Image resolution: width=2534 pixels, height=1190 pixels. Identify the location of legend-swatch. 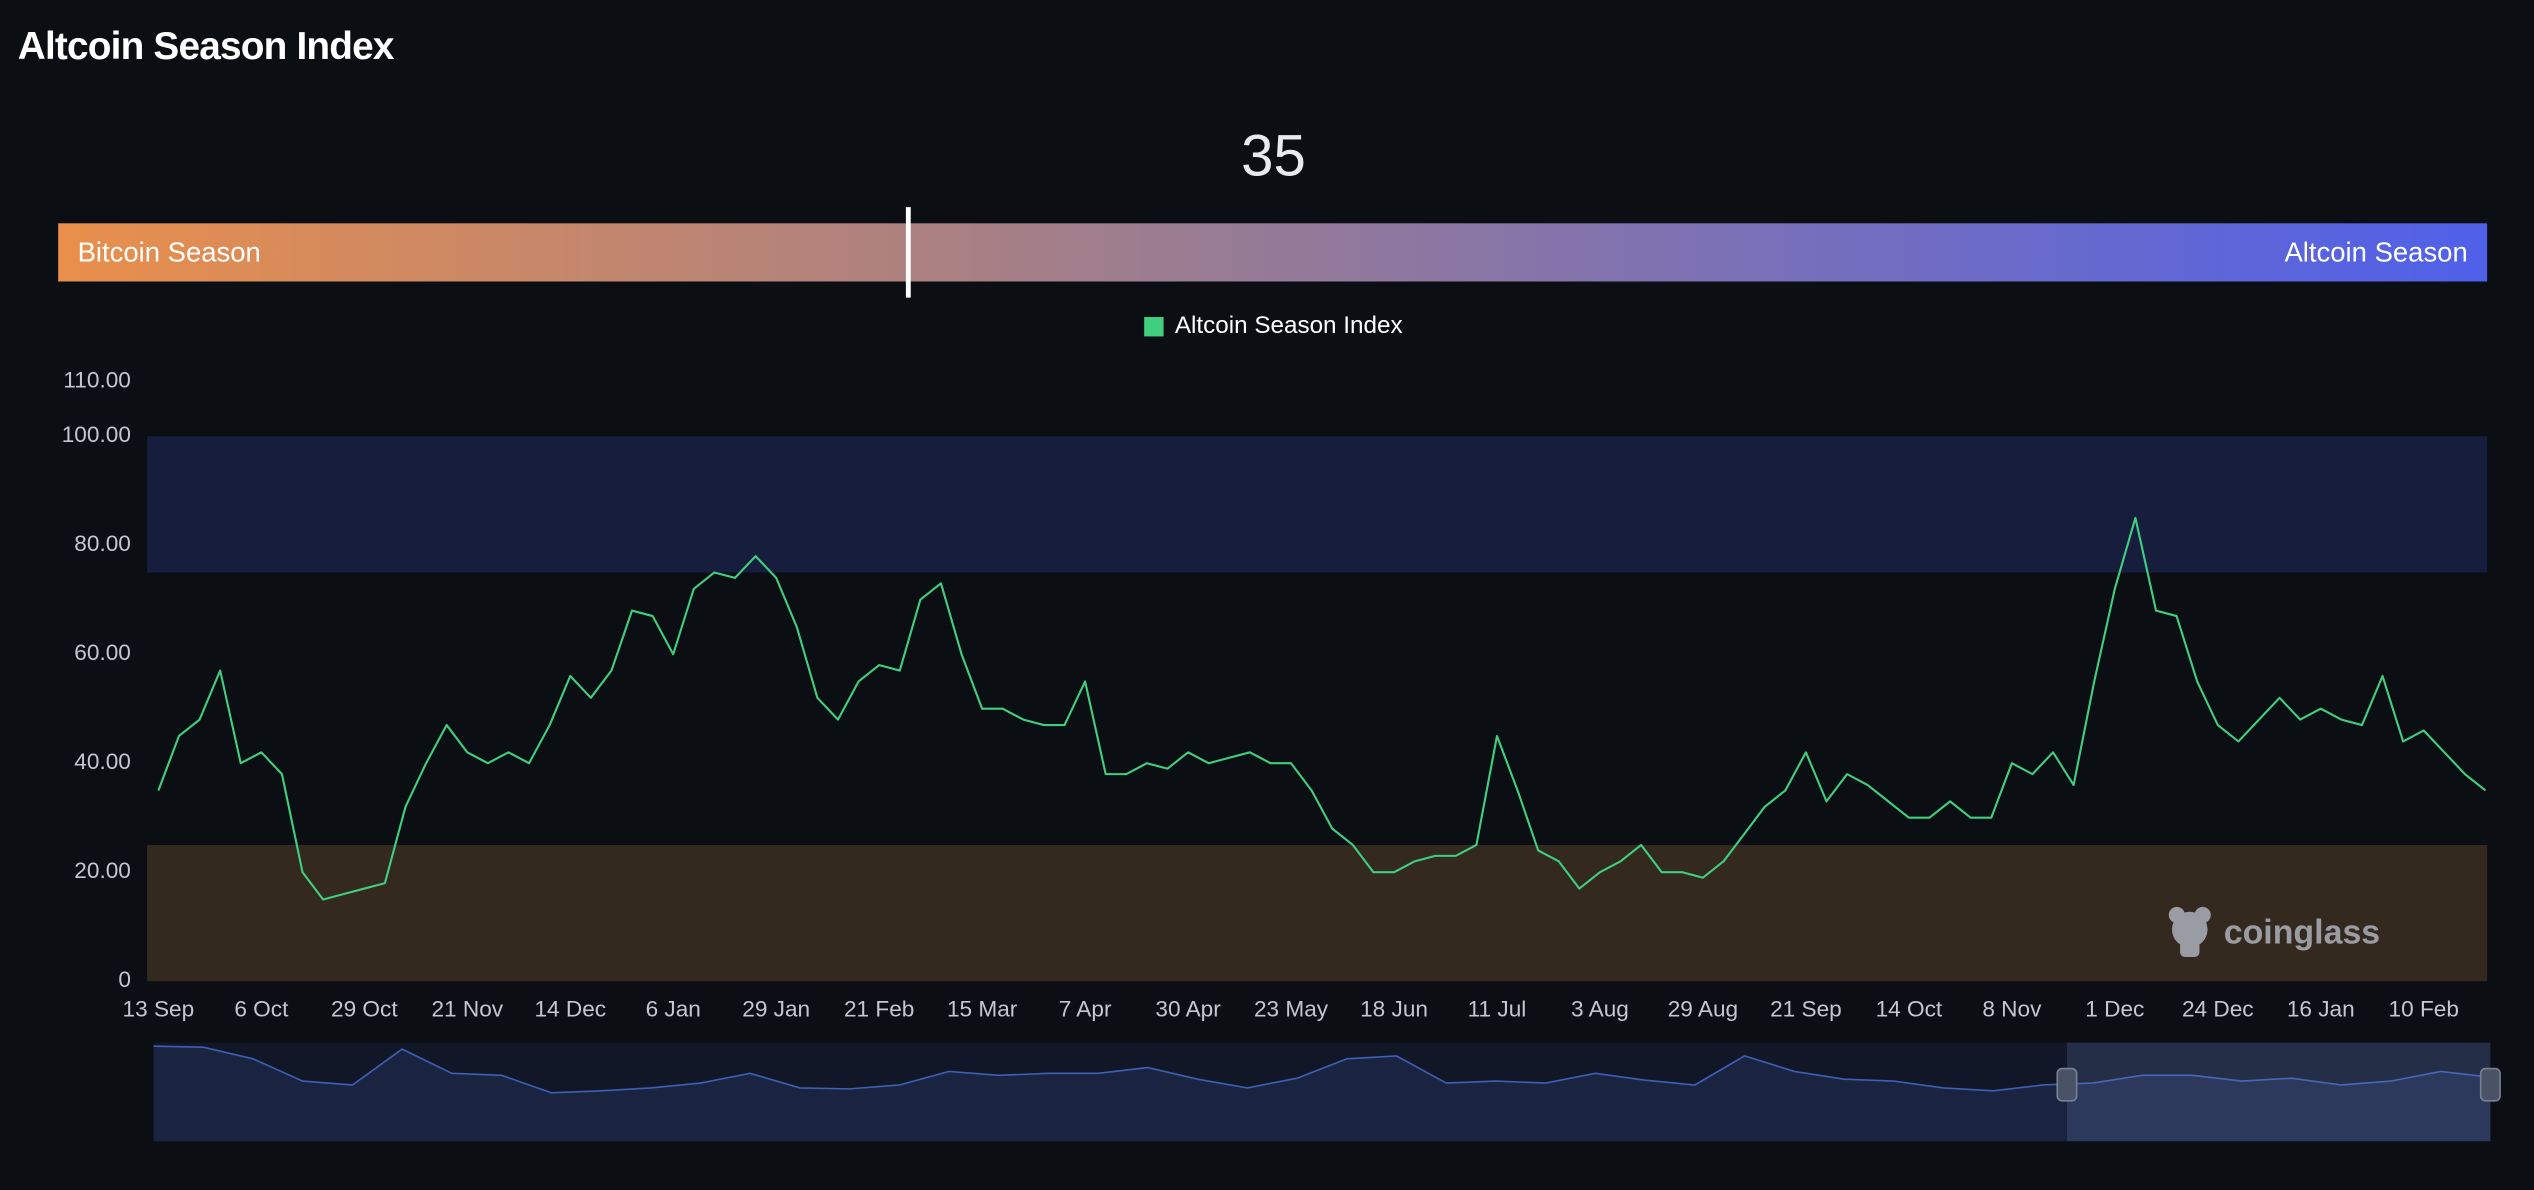
(1154, 327).